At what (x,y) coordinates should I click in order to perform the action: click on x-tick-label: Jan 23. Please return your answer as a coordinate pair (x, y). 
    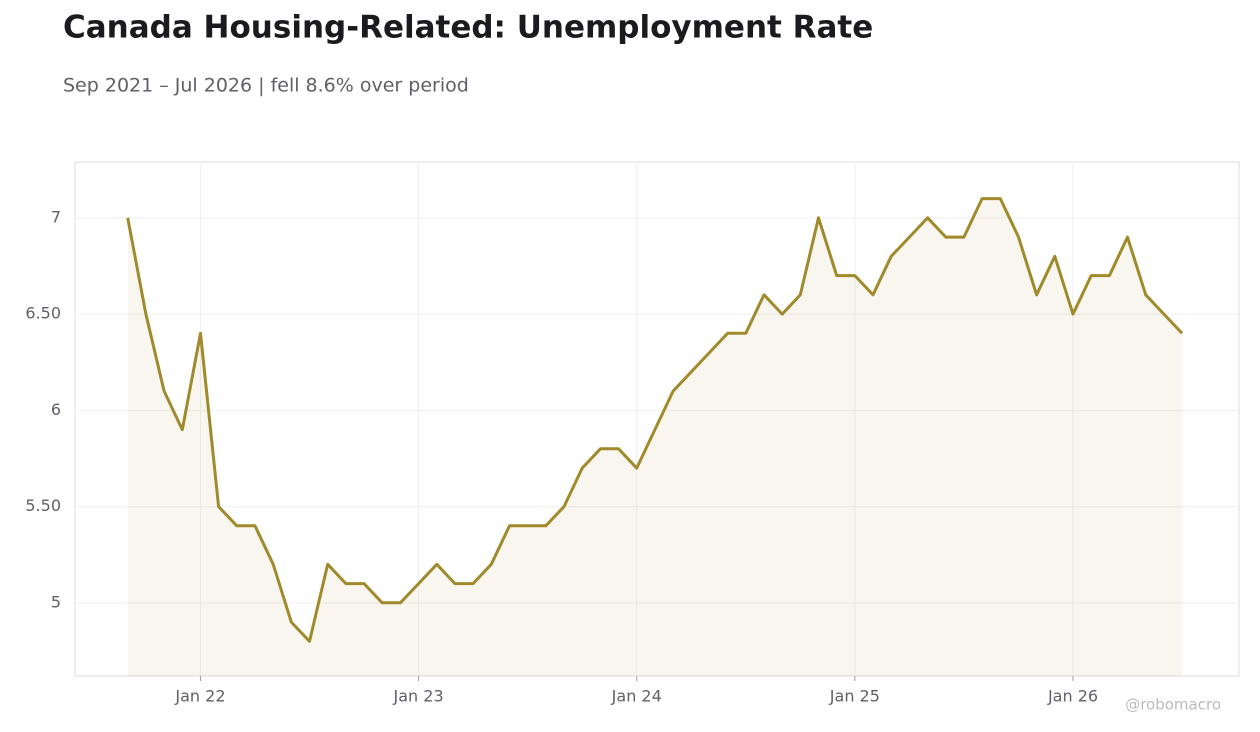
    Looking at the image, I should click on (418, 696).